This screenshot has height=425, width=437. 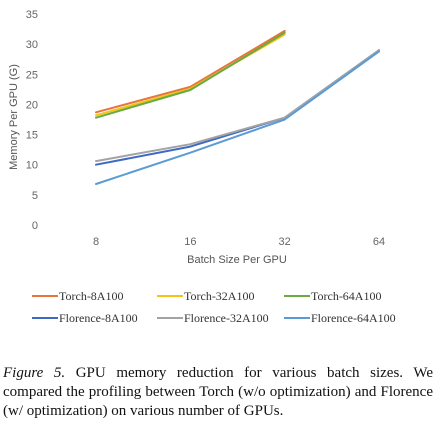 I want to click on legend-label: Florence-32A100, so click(x=226, y=318).